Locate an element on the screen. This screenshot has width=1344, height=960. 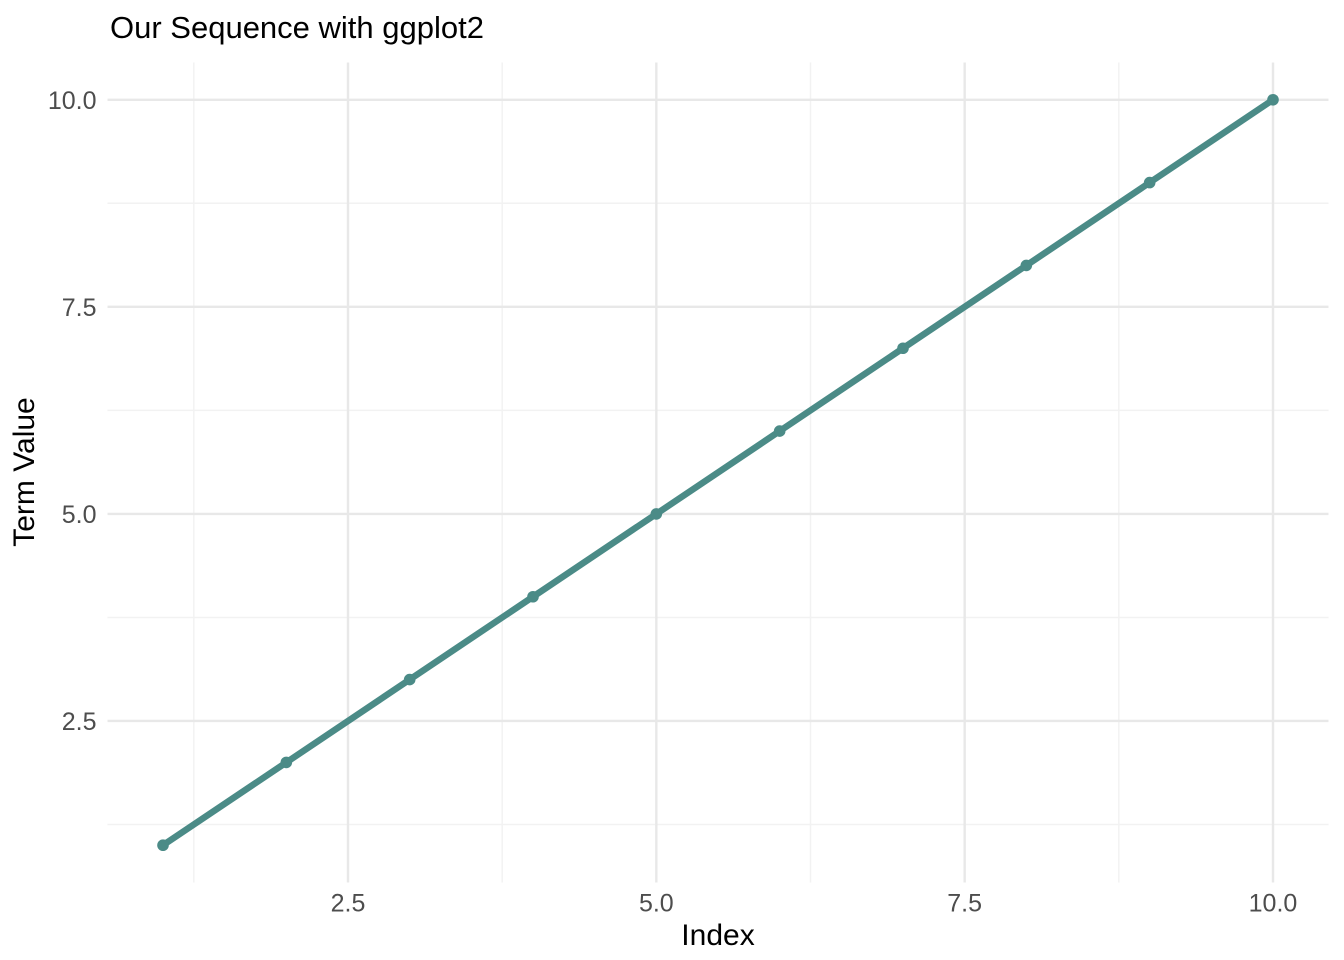
y-tick-label: 2.5 is located at coordinates (79, 722).